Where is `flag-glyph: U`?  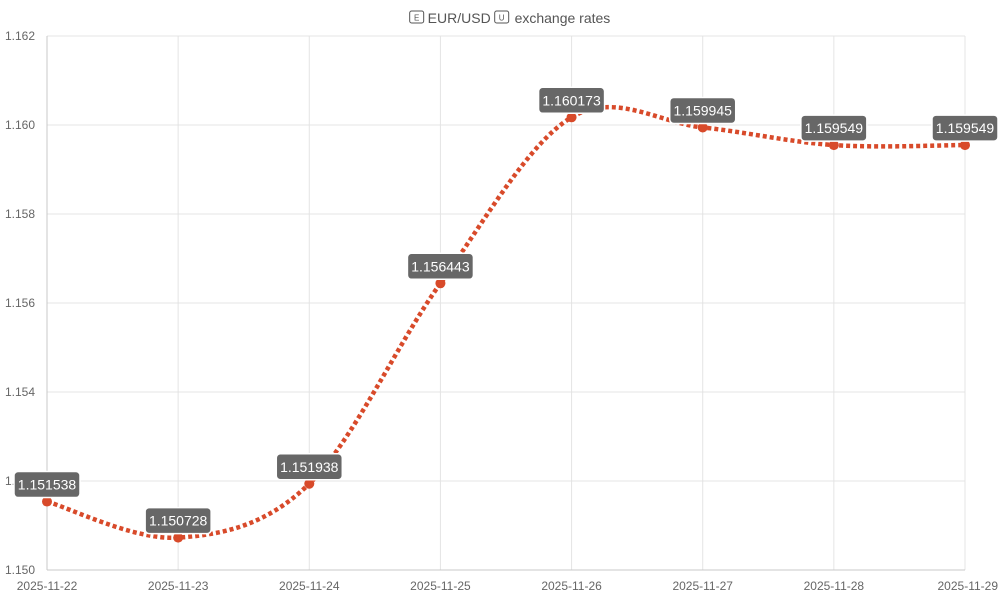 flag-glyph: U is located at coordinates (502, 18).